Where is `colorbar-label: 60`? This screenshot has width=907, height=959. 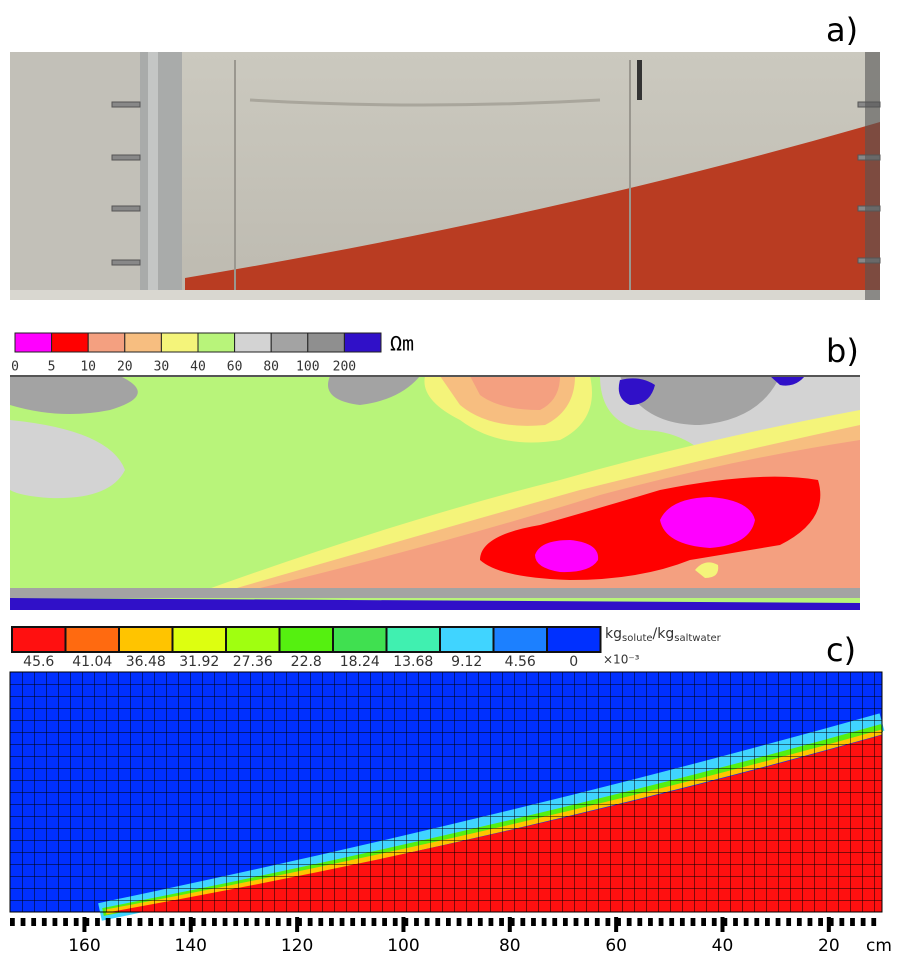
colorbar-label: 60 is located at coordinates (235, 367).